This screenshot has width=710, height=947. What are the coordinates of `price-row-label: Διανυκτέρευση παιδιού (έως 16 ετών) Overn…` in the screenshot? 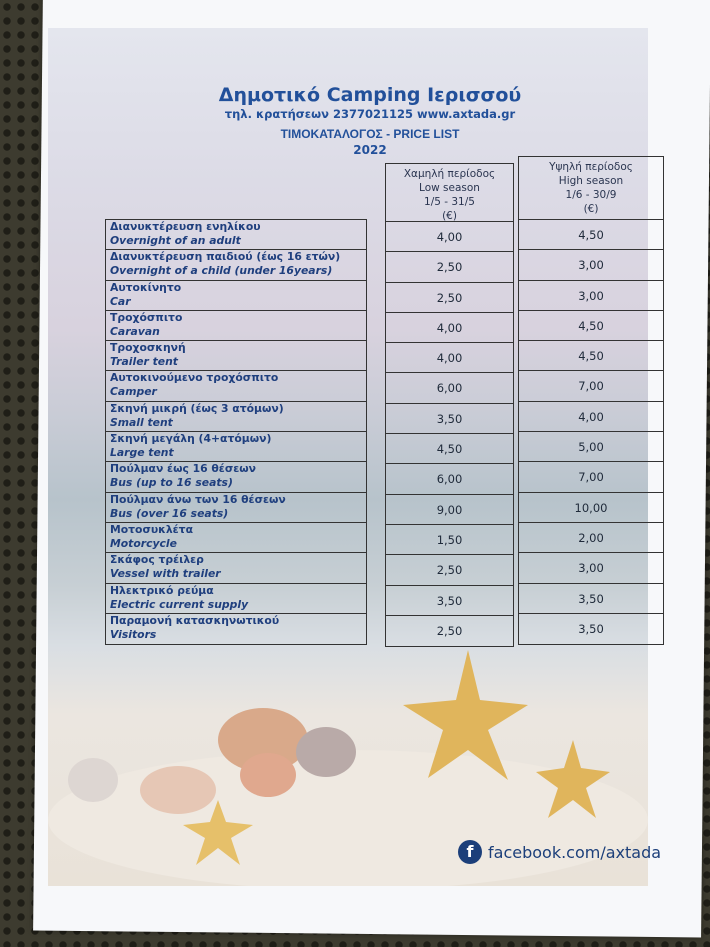 It's located at (236, 265).